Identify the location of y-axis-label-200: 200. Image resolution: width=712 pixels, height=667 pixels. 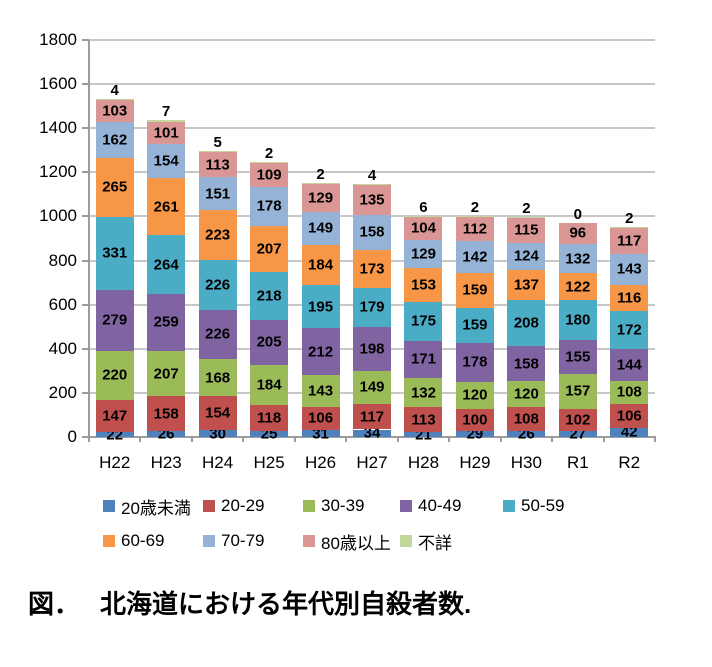
(62, 392).